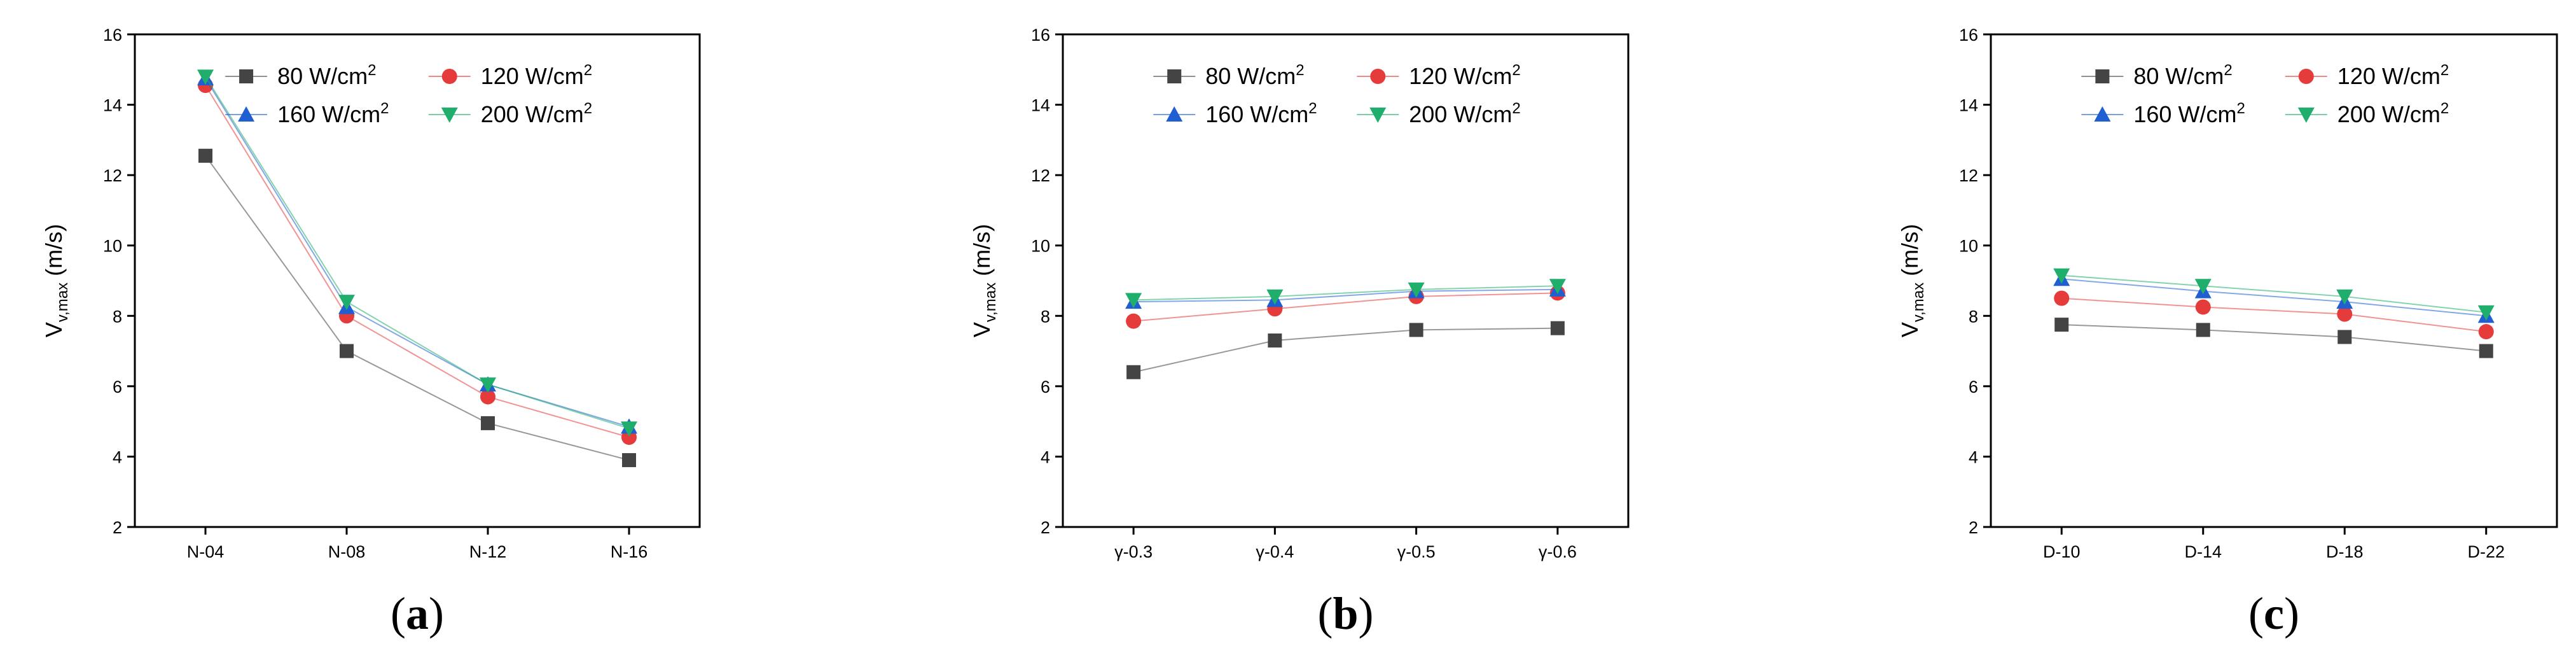 The height and width of the screenshot is (653, 2576). I want to click on legend-label-text: 160 W/cm, so click(328, 114).